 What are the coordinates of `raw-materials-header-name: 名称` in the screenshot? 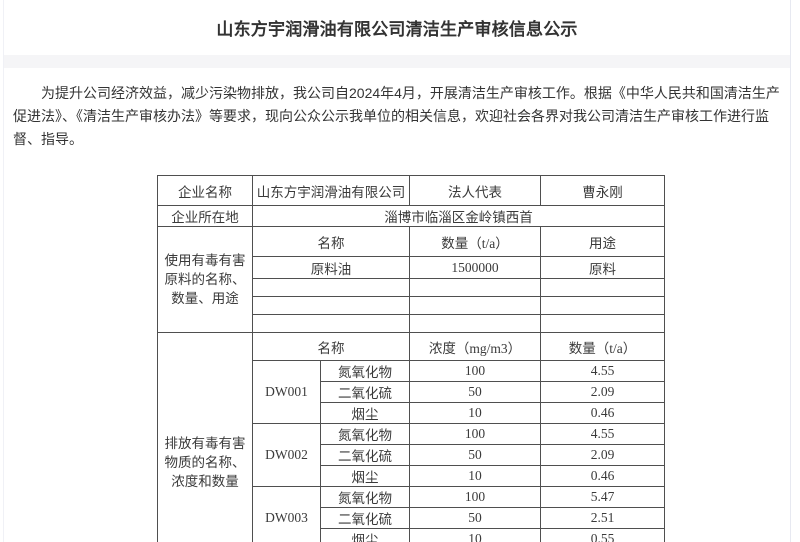 It's located at (331, 241).